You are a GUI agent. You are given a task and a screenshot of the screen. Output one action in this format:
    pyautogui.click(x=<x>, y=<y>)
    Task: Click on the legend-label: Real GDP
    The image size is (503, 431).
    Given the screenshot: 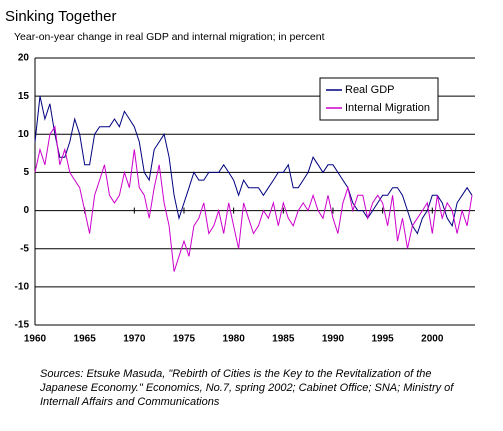 What is the action you would take?
    pyautogui.click(x=370, y=90)
    